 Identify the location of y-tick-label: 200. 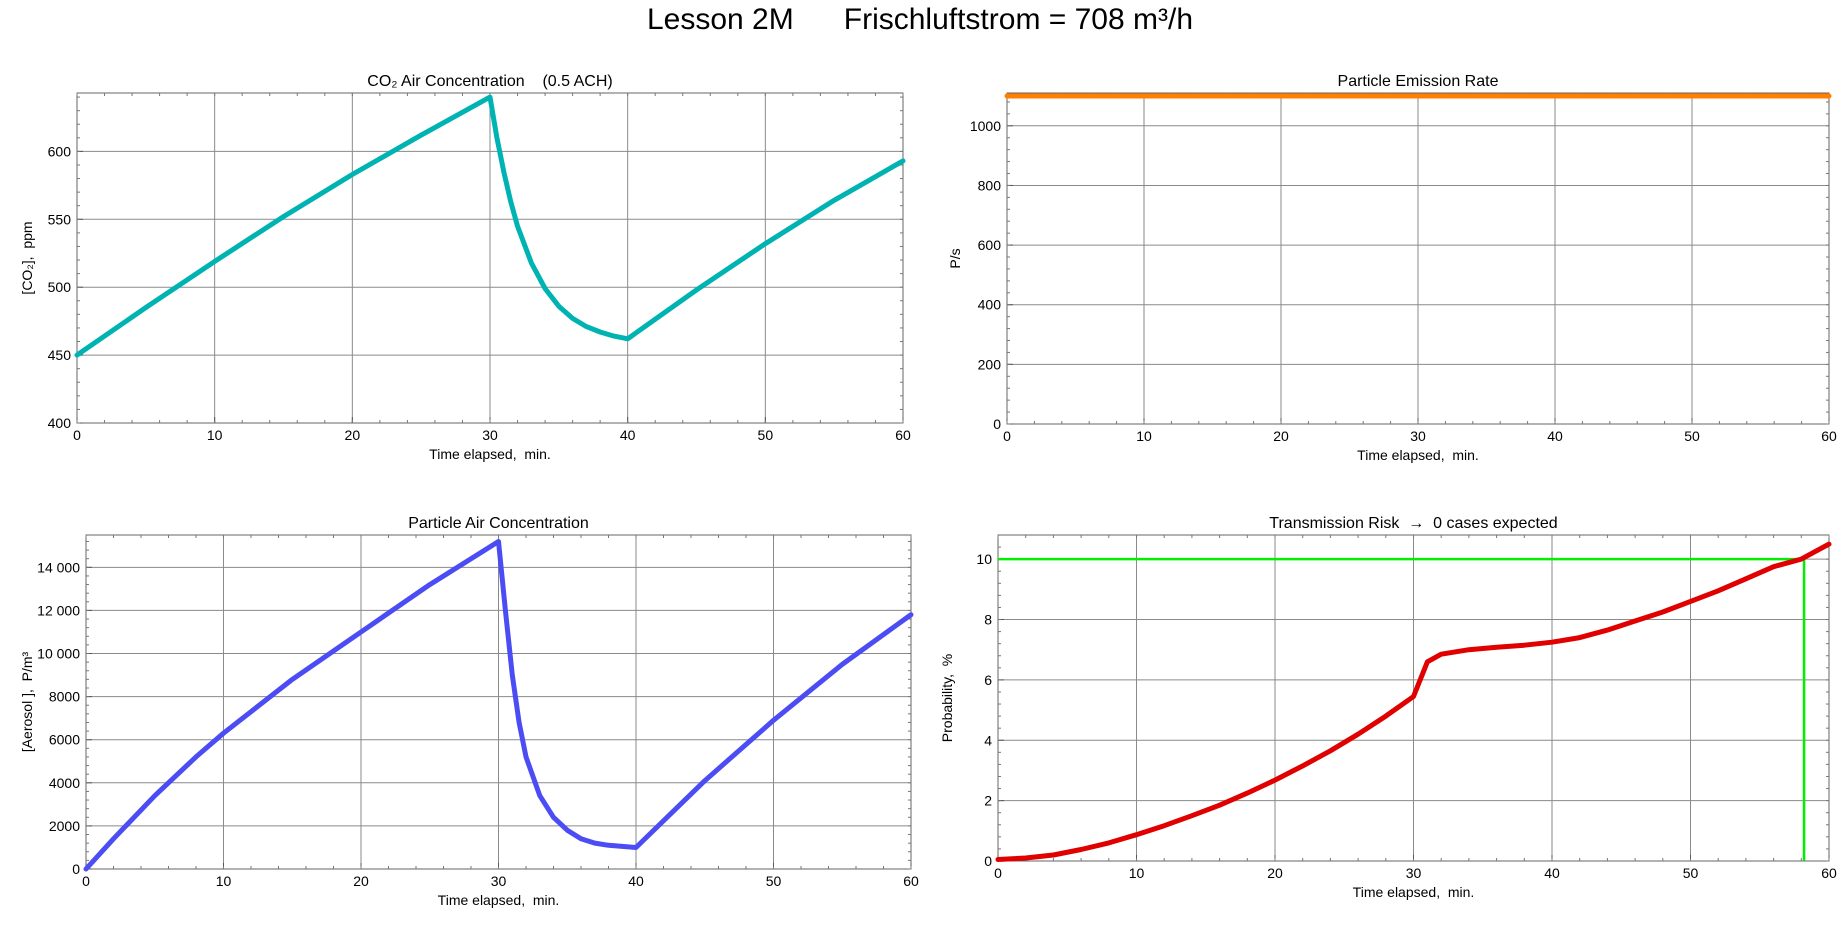
(990, 364).